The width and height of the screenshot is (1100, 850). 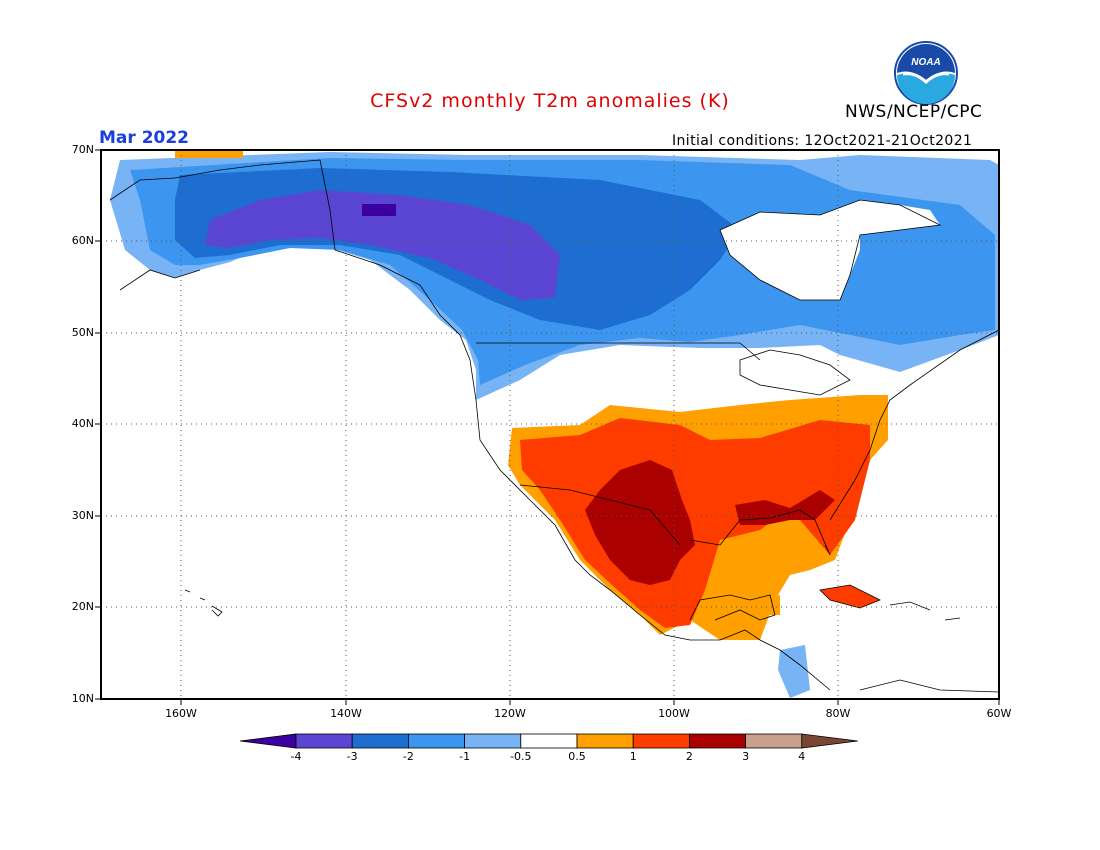 What do you see at coordinates (802, 756) in the screenshot?
I see `colorbar-tick-label: 4` at bounding box center [802, 756].